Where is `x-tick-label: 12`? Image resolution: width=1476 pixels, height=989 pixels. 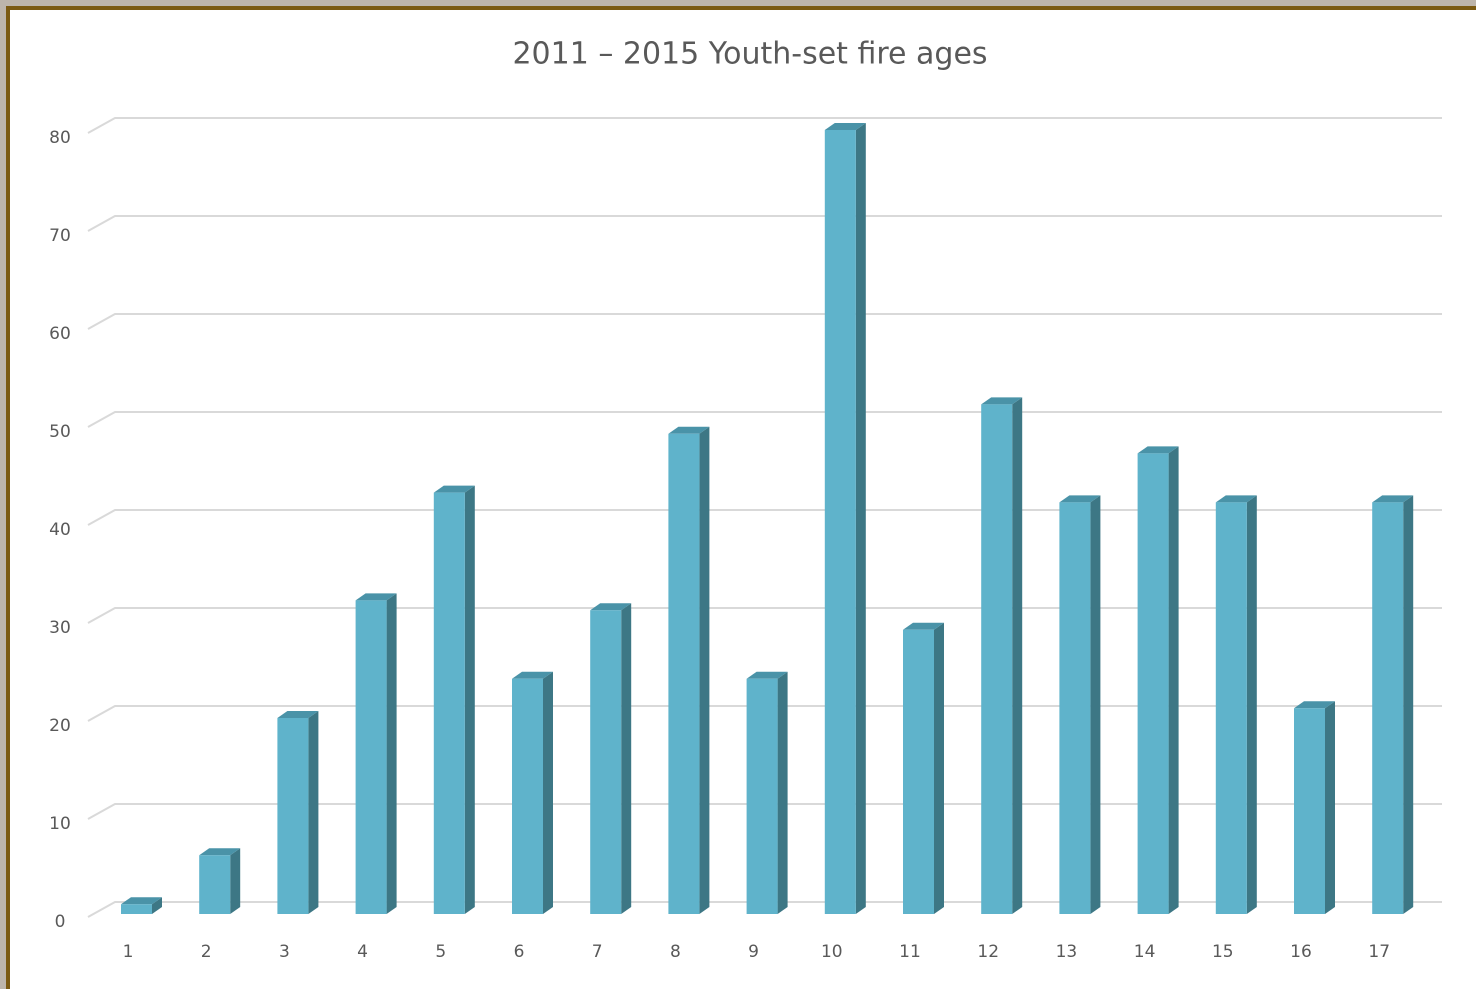
x-tick-label: 12 is located at coordinates (988, 952).